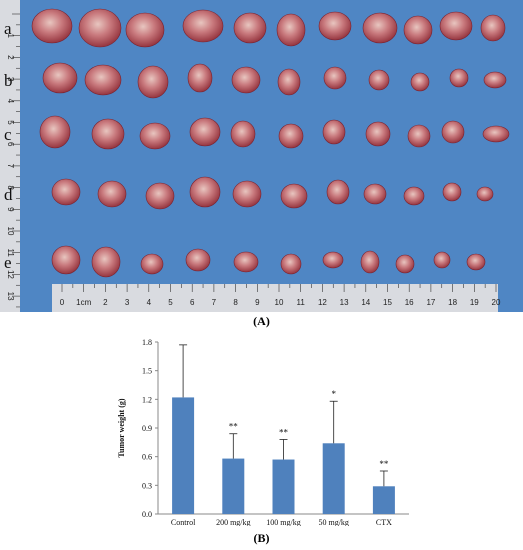  What do you see at coordinates (10, 253) in the screenshot?
I see `vertical-ruler-label: 11` at bounding box center [10, 253].